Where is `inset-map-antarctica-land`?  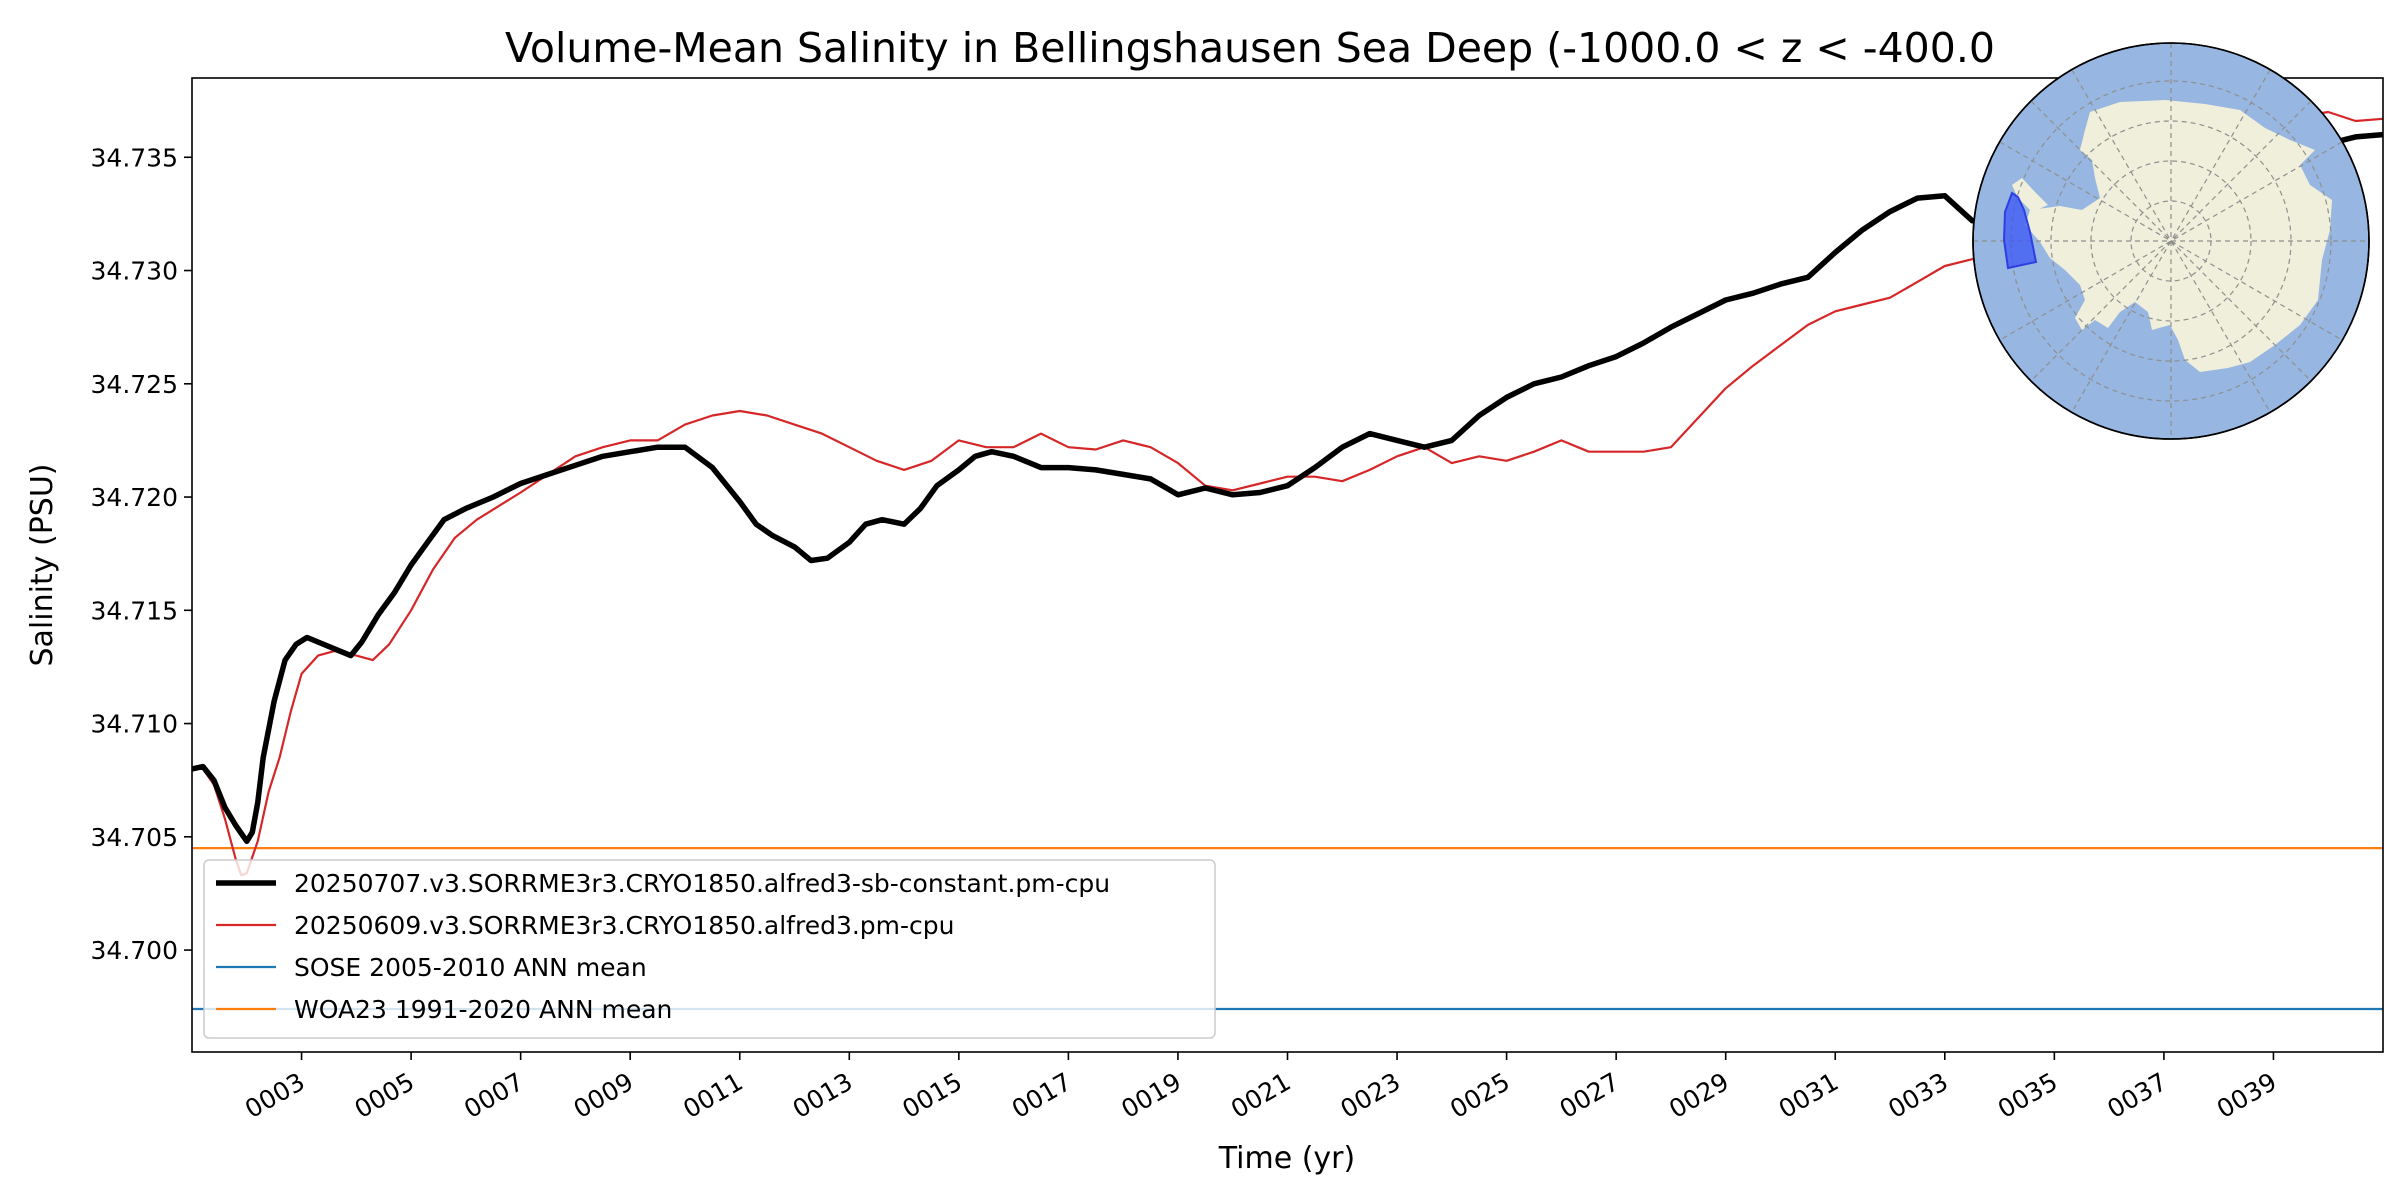
inset-map-antarctica-land is located at coordinates (2178, 236).